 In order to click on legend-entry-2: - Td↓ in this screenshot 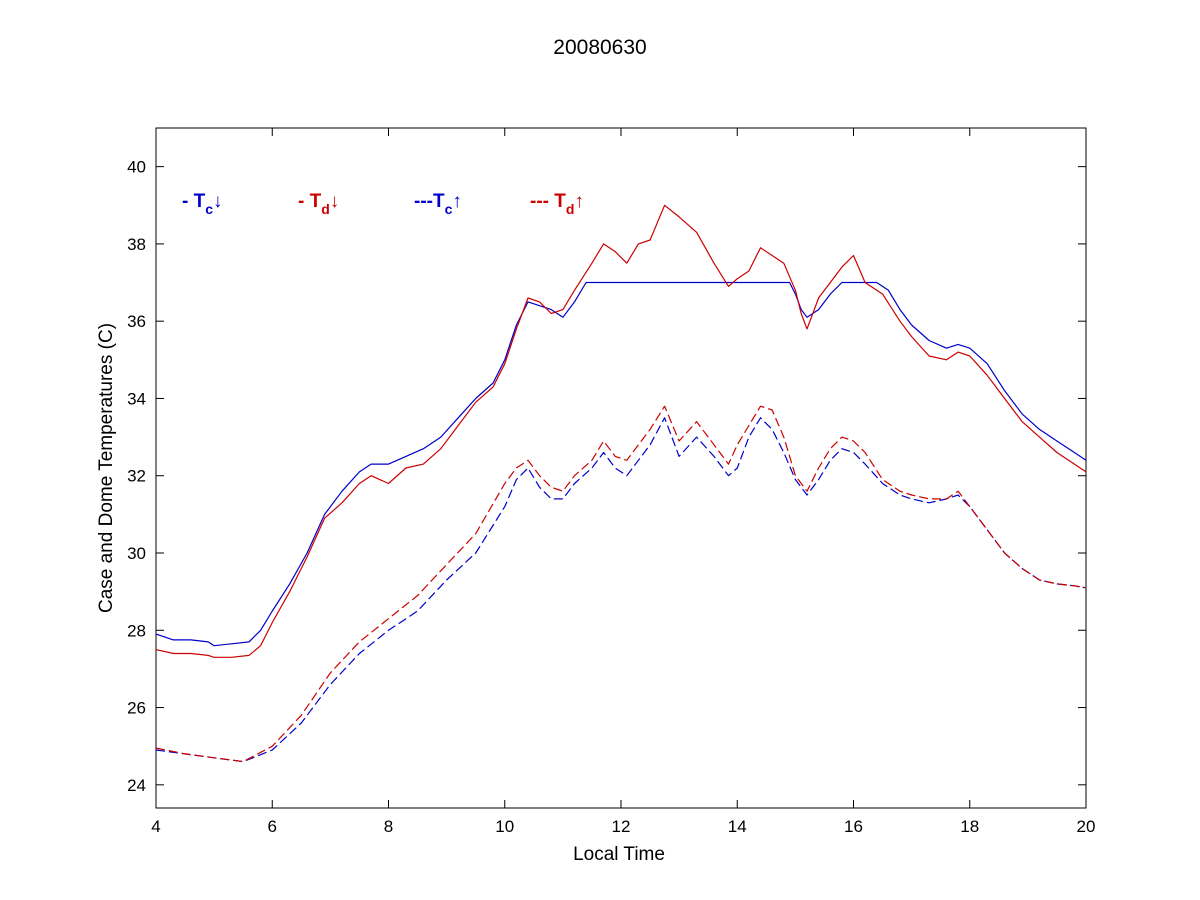, I will do `click(318, 204)`.